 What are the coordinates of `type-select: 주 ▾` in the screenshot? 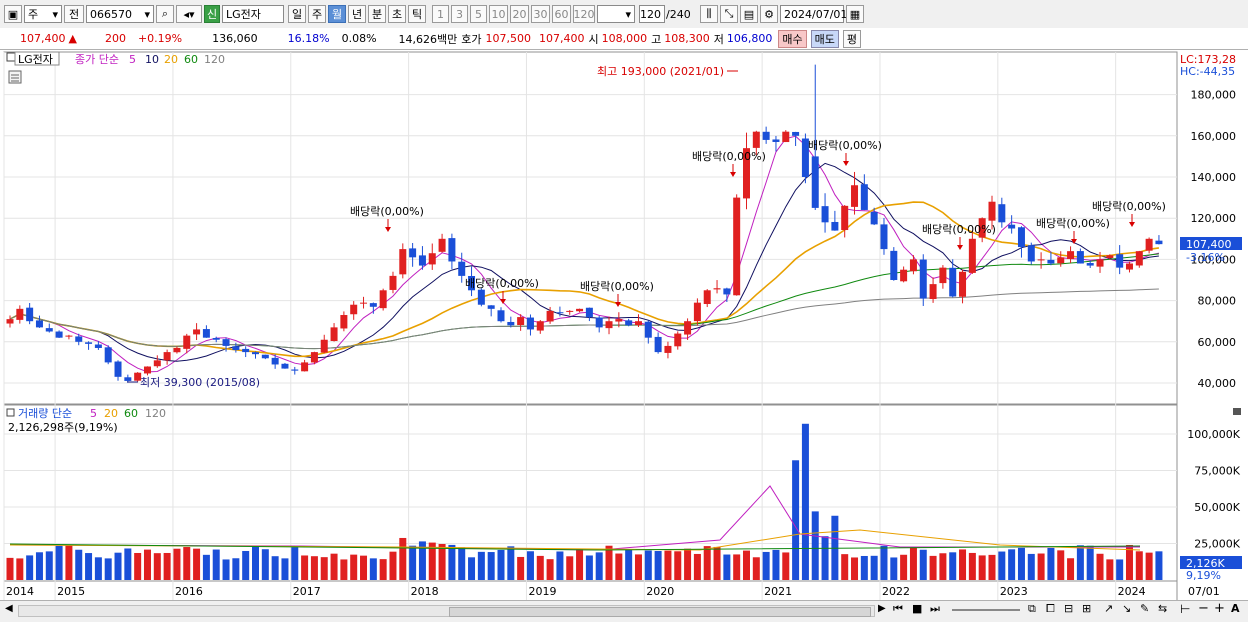 It's located at (43, 14).